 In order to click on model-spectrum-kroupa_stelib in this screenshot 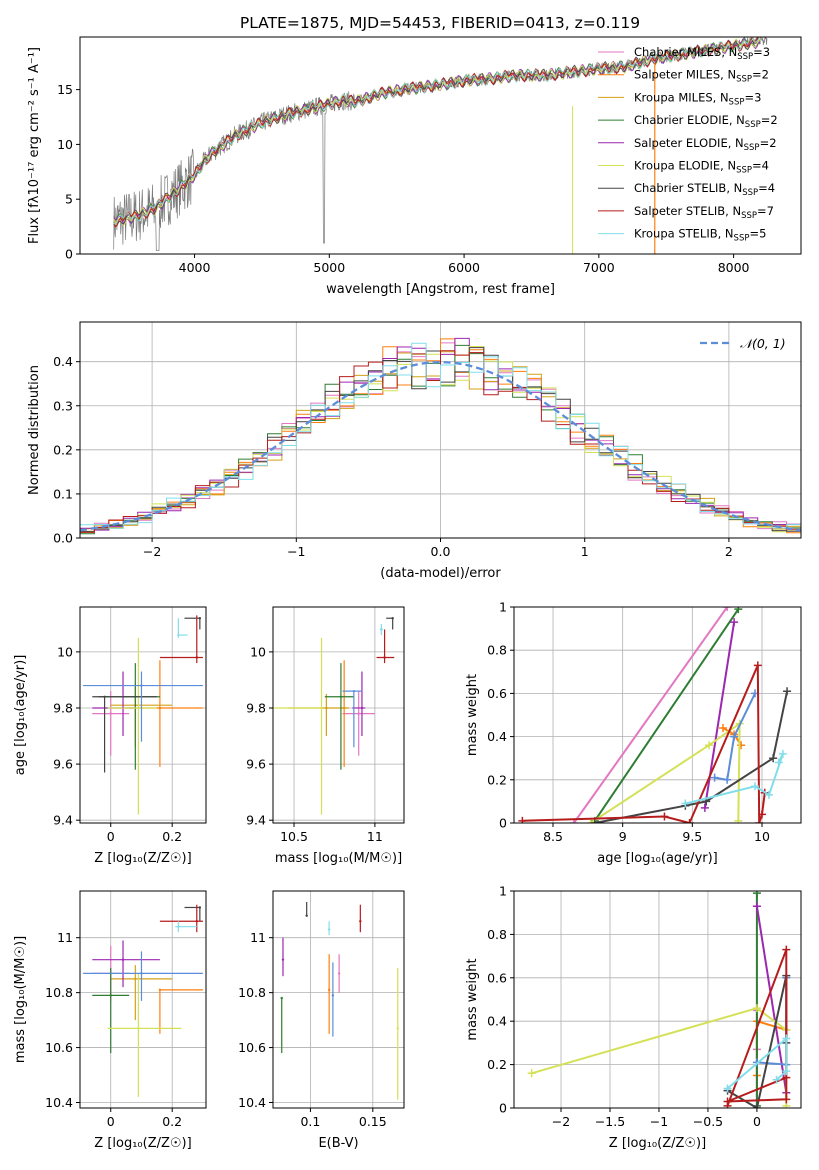, I will do `click(437, 131)`.